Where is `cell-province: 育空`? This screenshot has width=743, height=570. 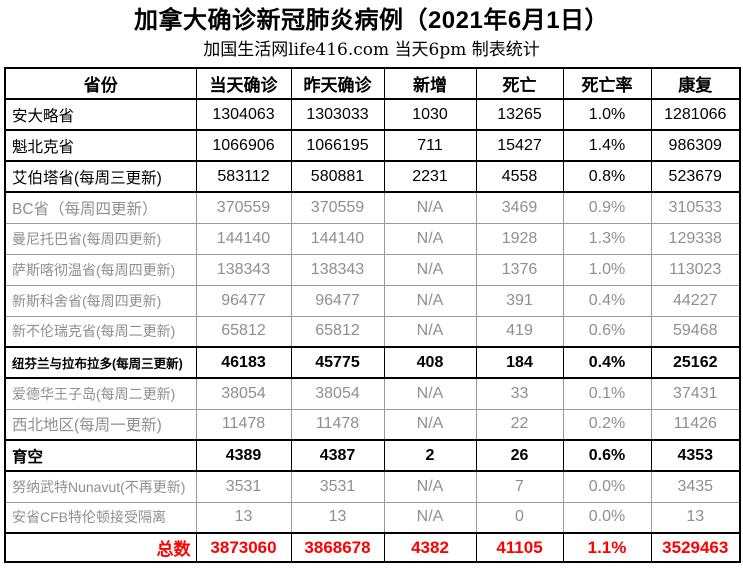 cell-province: 育空 is located at coordinates (100, 455).